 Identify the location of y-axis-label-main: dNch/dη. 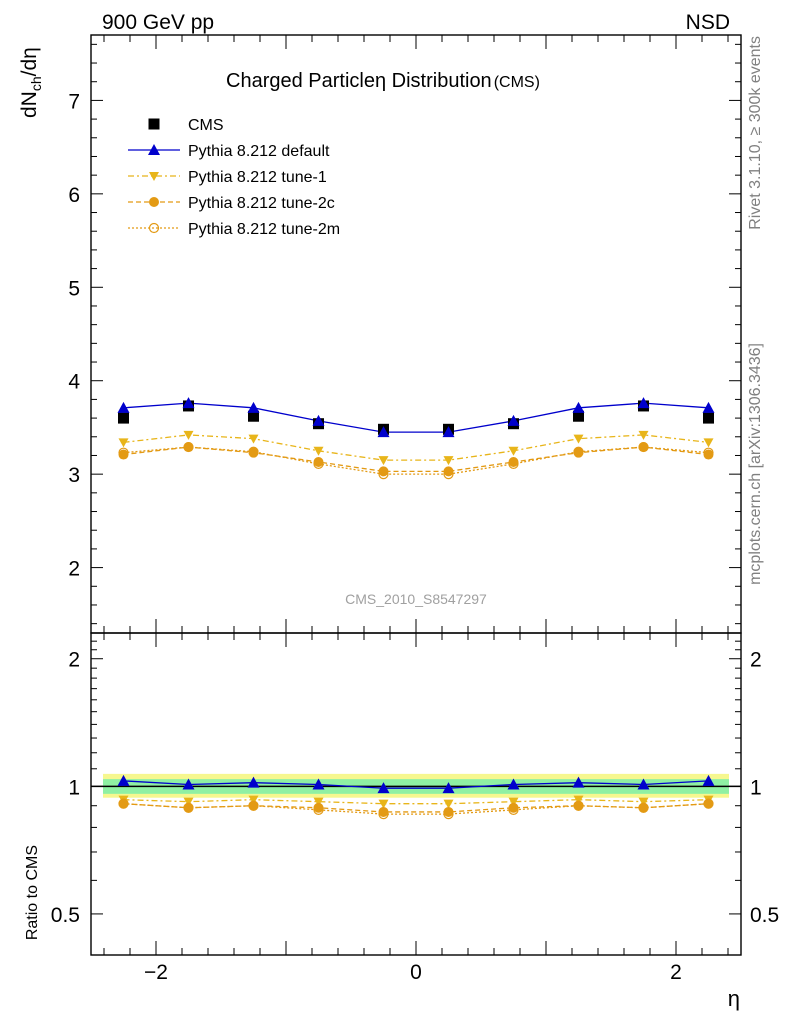
(31, 82).